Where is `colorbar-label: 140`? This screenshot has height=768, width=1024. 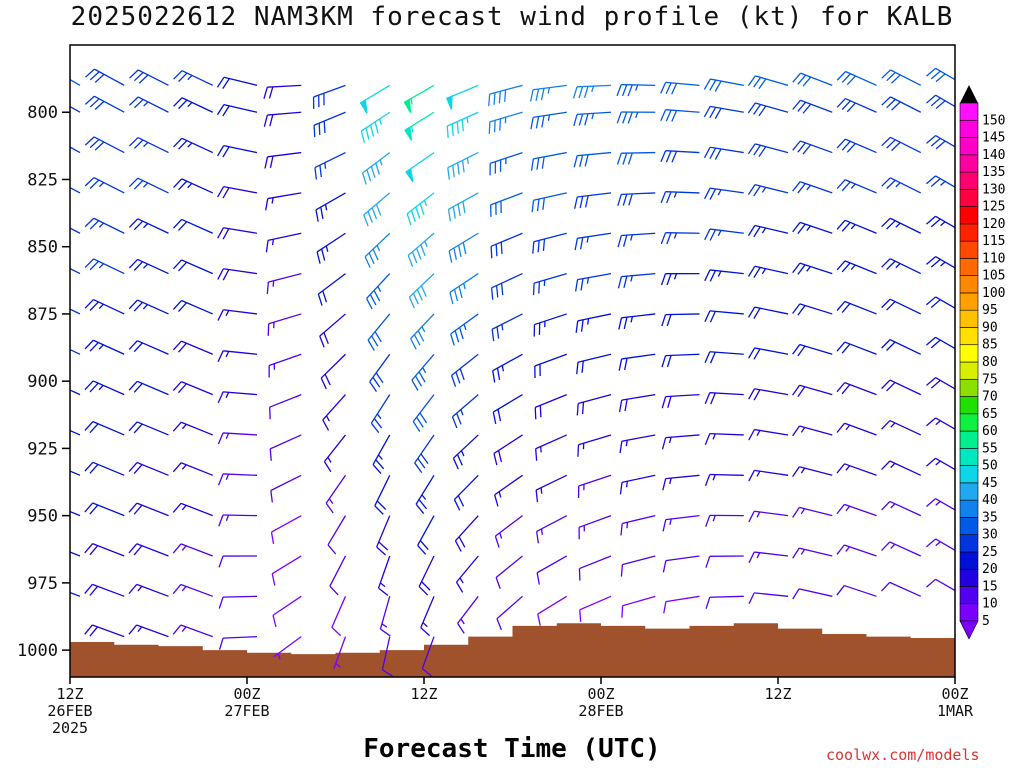
colorbar-label: 140 is located at coordinates (993, 155).